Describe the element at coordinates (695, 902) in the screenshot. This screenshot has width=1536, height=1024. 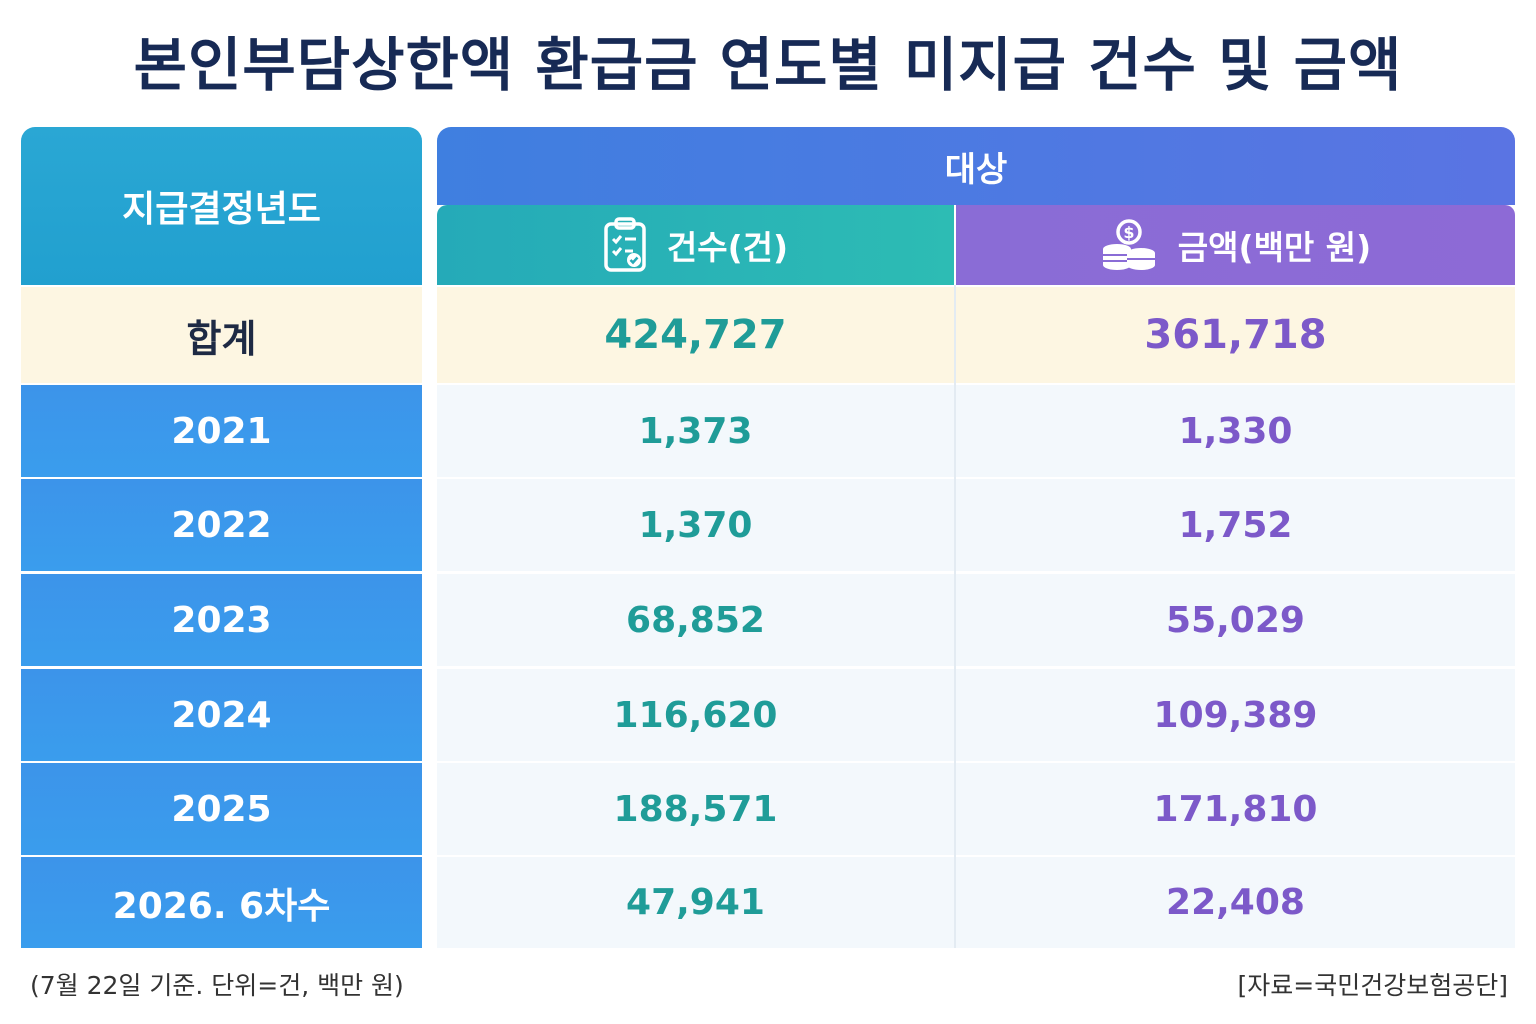
I see `cell-count-2026: 47,941` at that location.